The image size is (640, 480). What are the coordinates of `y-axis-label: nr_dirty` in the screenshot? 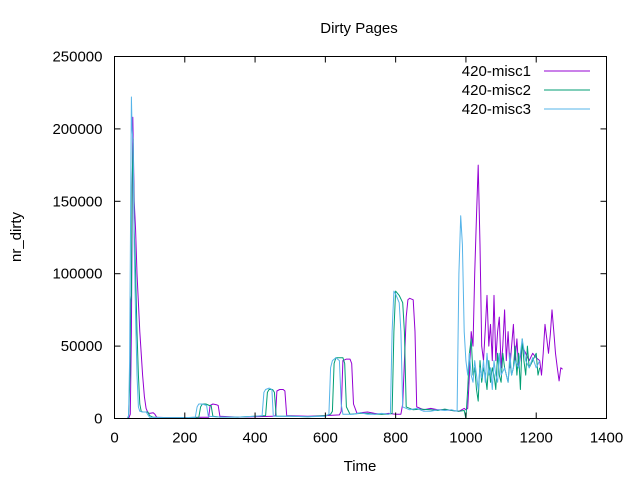 It's located at (16, 236).